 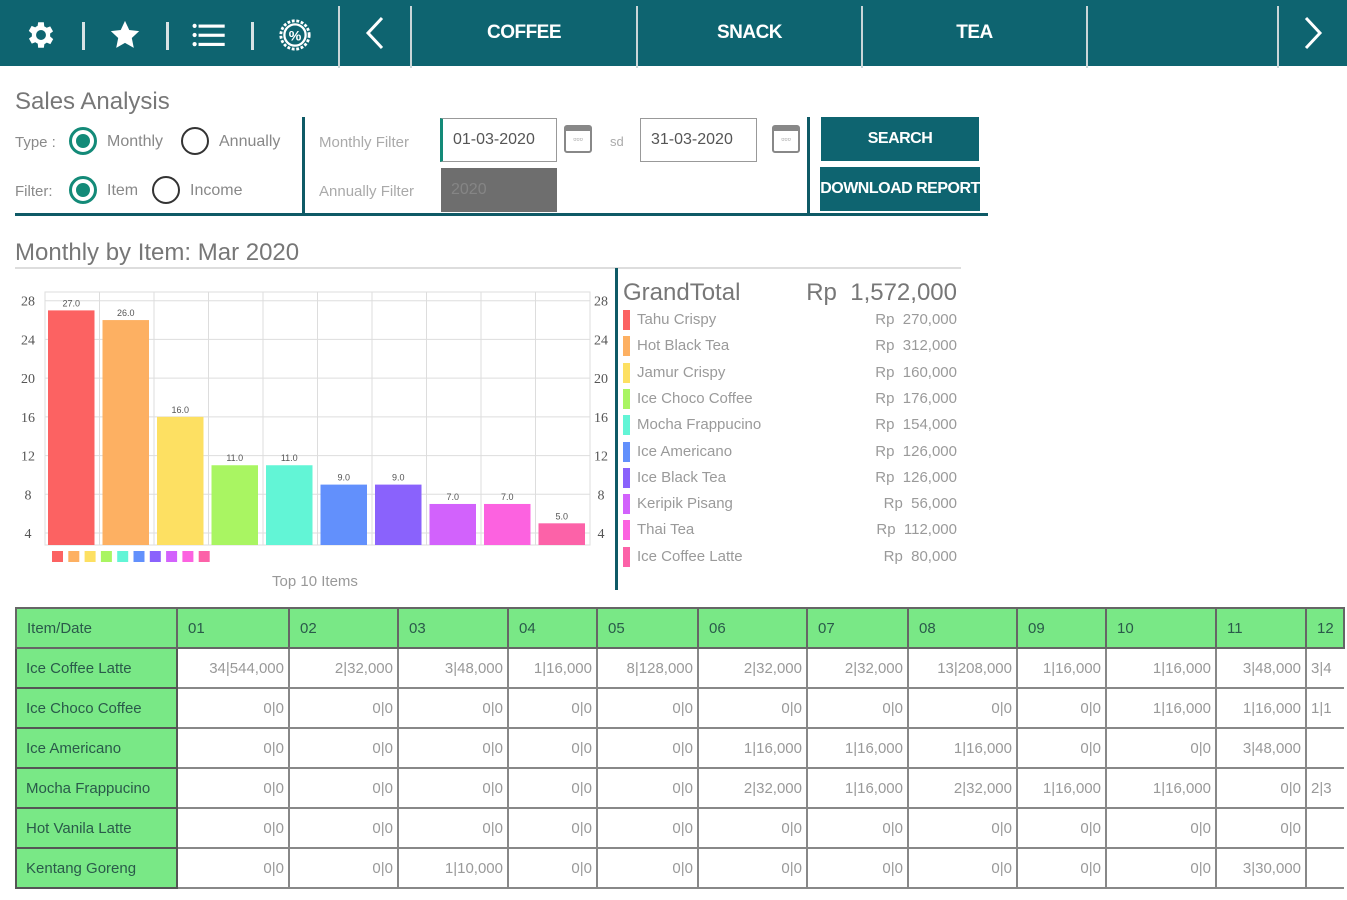 I want to click on list-icon, so click(x=209, y=35).